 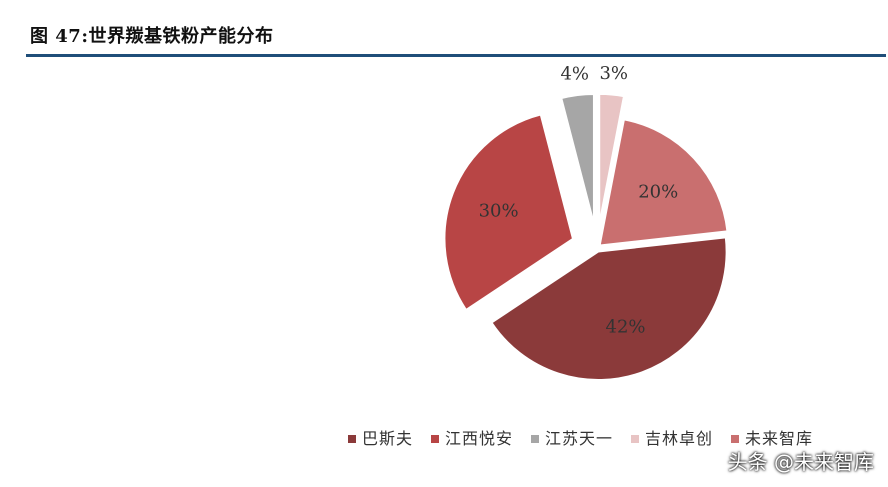 I want to click on slice-label-3: 4%, so click(x=574, y=73).